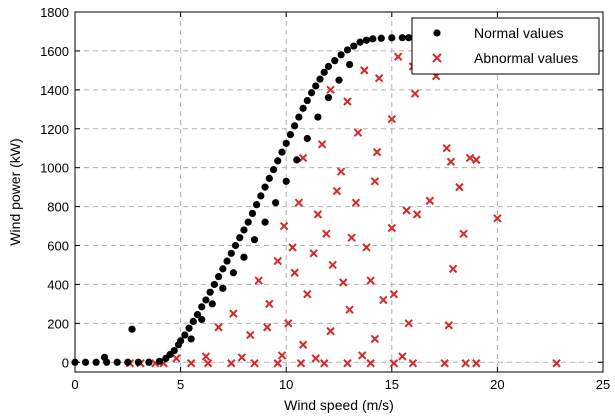 This screenshot has width=615, height=417. I want to click on y-tick-label: 1800, so click(54, 12).